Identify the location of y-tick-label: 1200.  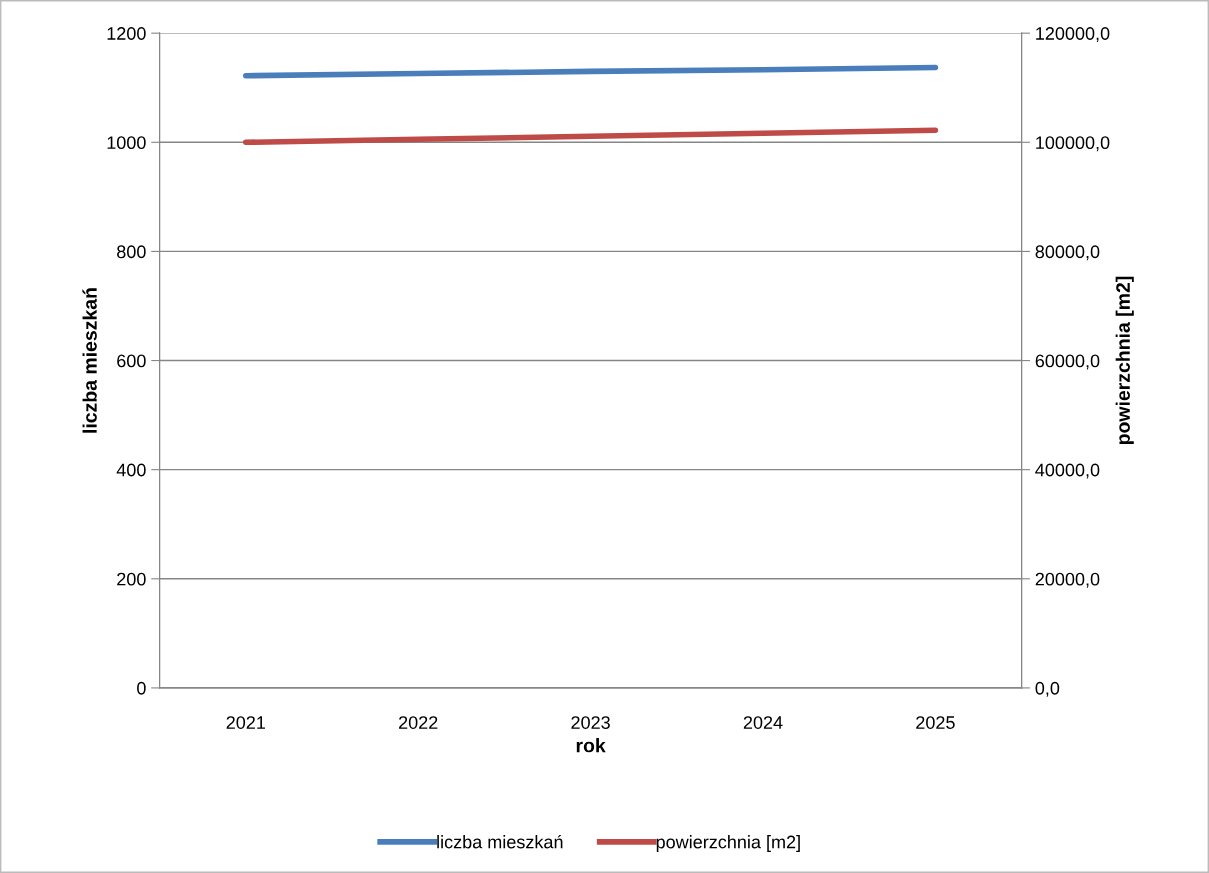
(126, 33).